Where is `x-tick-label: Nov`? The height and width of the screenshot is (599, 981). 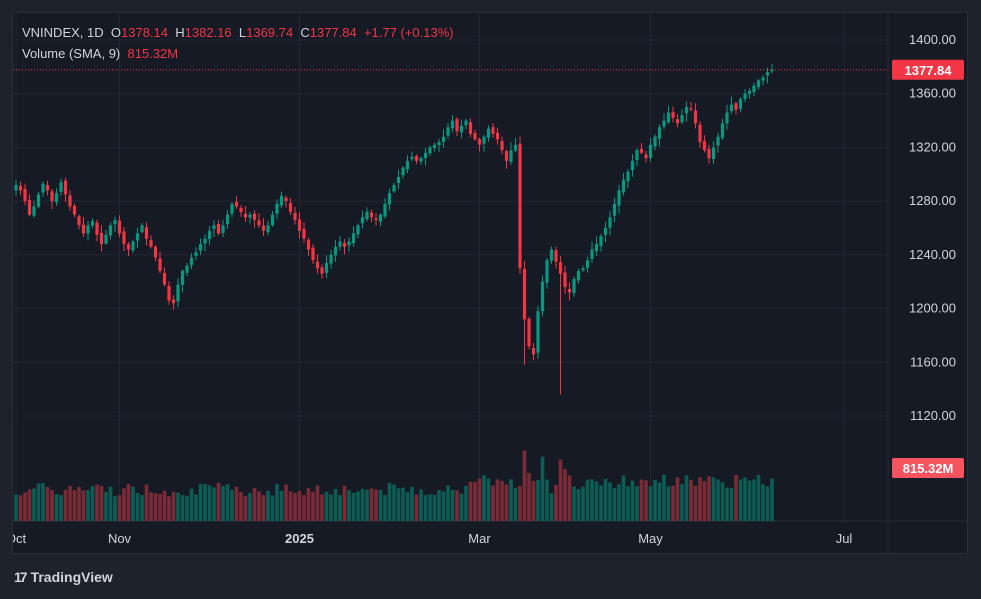
x-tick-label: Nov is located at coordinates (120, 538).